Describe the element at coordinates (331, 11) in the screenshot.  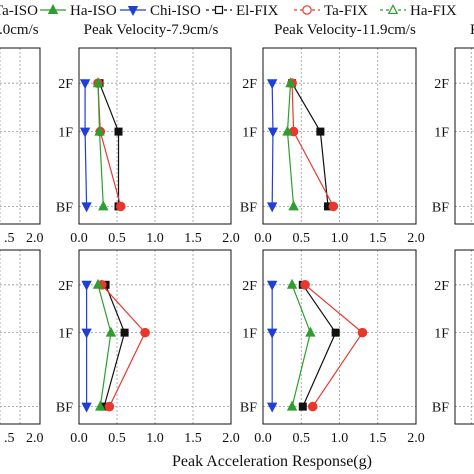
I see `legend-entry: Ta-FIX` at that location.